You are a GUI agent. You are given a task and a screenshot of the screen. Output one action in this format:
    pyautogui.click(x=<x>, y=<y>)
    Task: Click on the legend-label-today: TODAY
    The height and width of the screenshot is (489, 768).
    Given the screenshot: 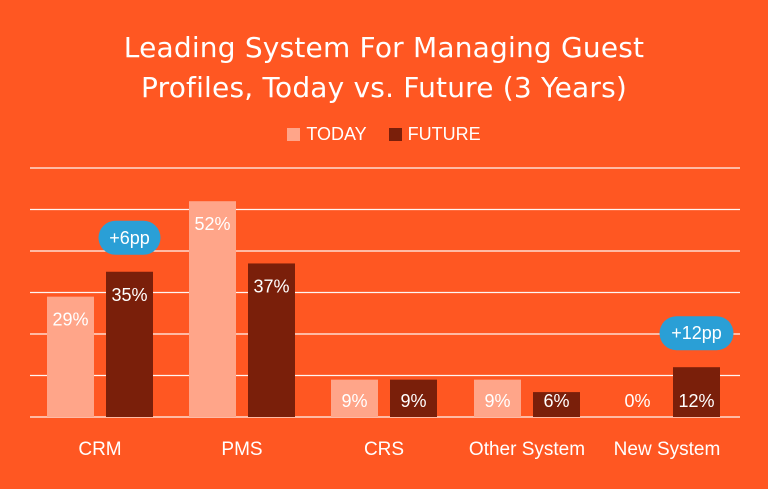 What is the action you would take?
    pyautogui.click(x=336, y=134)
    